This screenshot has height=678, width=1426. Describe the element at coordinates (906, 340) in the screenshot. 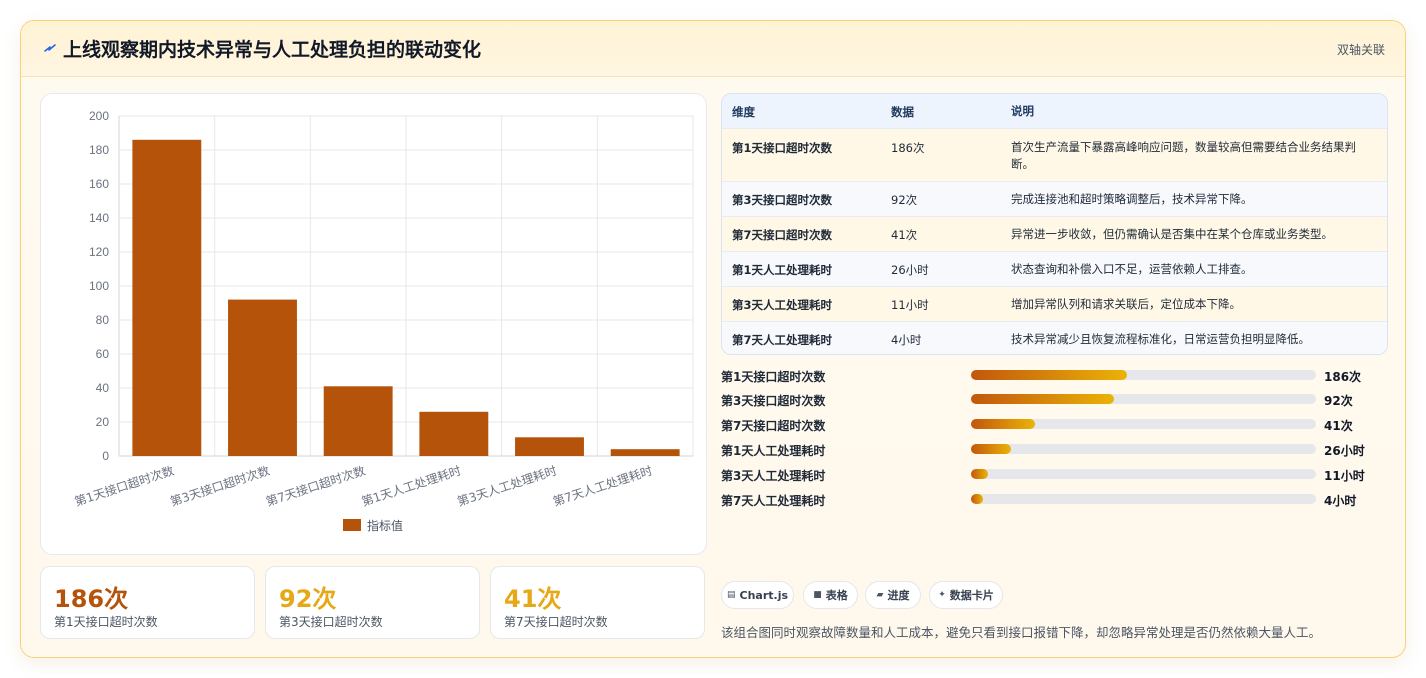

I see `row-value: 4小时` at that location.